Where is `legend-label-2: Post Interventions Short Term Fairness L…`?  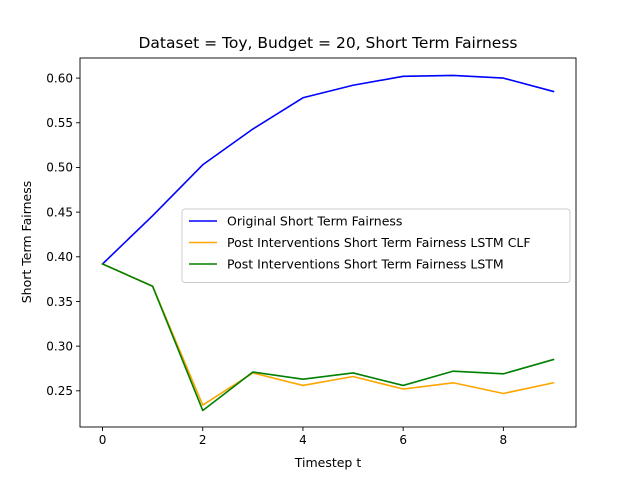
legend-label-2: Post Interventions Short Term Fairness L… is located at coordinates (365, 264).